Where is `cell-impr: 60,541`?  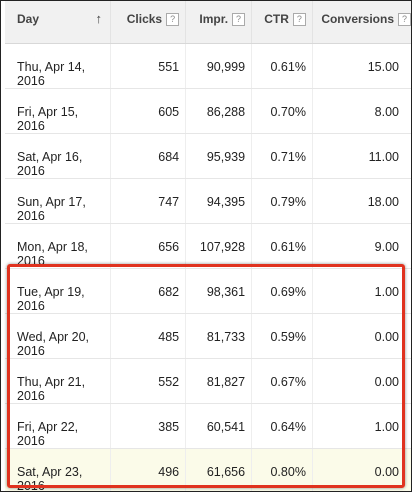 cell-impr: 60,541 is located at coordinates (218, 426).